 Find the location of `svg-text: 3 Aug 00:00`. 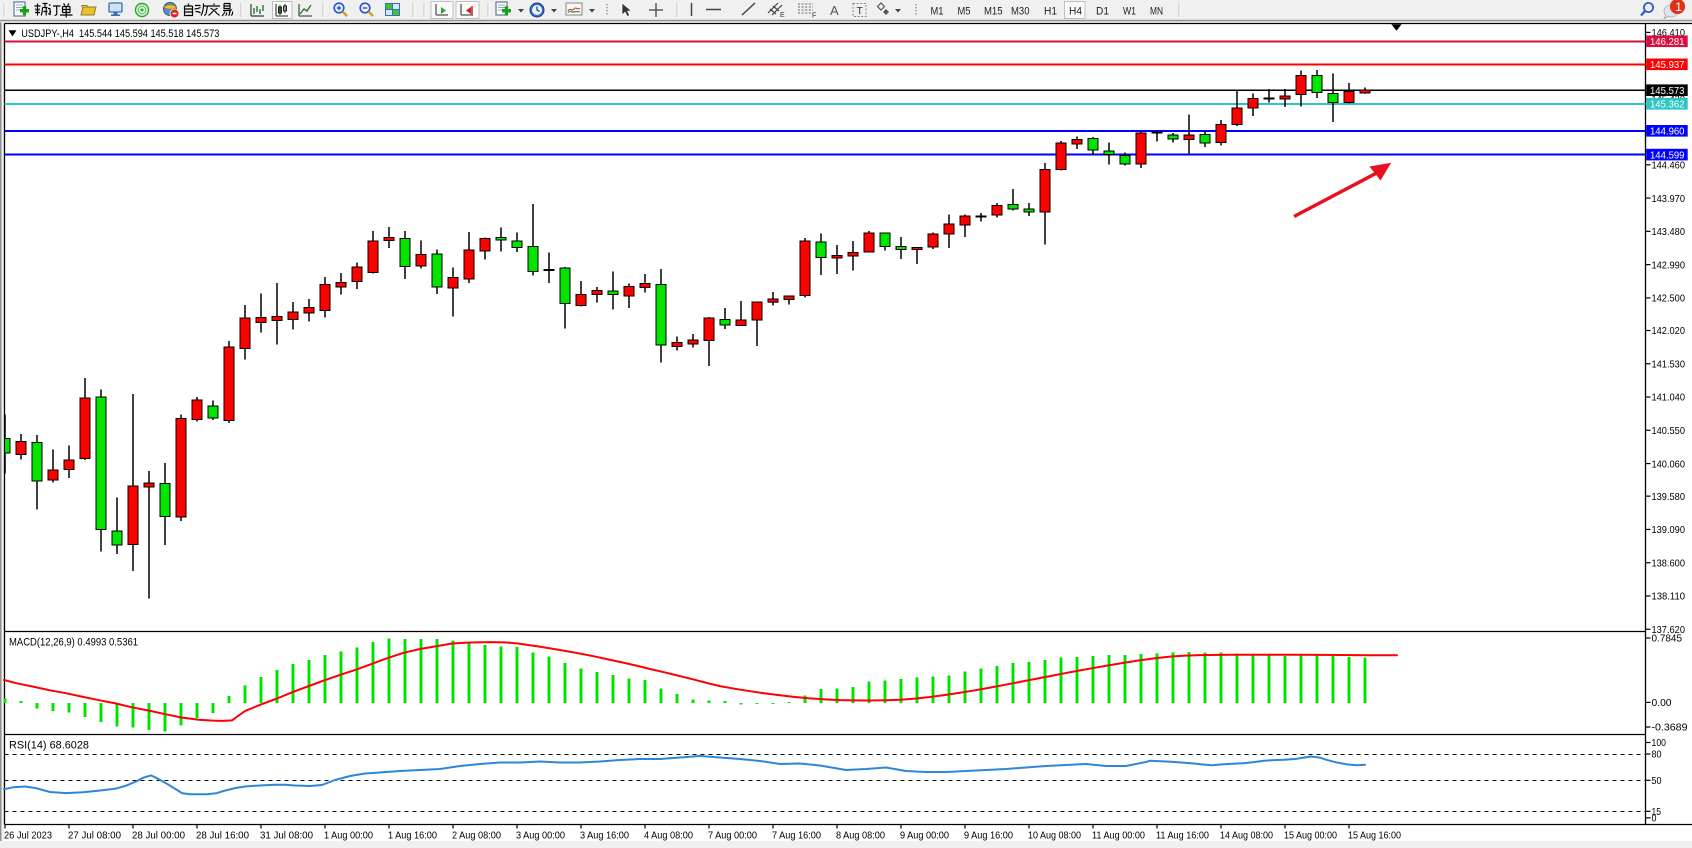

svg-text: 3 Aug 00:00 is located at coordinates (540, 835).